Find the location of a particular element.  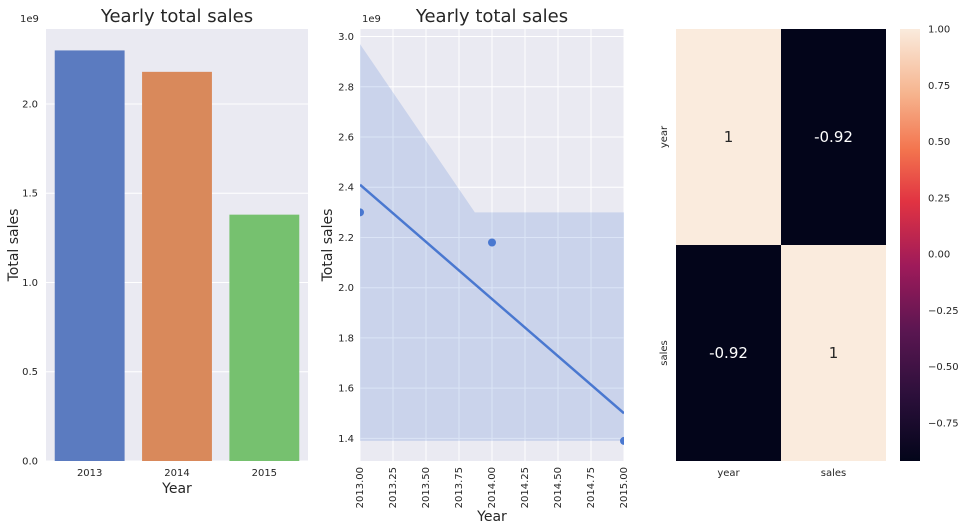

regression-chart-title: Yearly total sales is located at coordinates (491, 16).